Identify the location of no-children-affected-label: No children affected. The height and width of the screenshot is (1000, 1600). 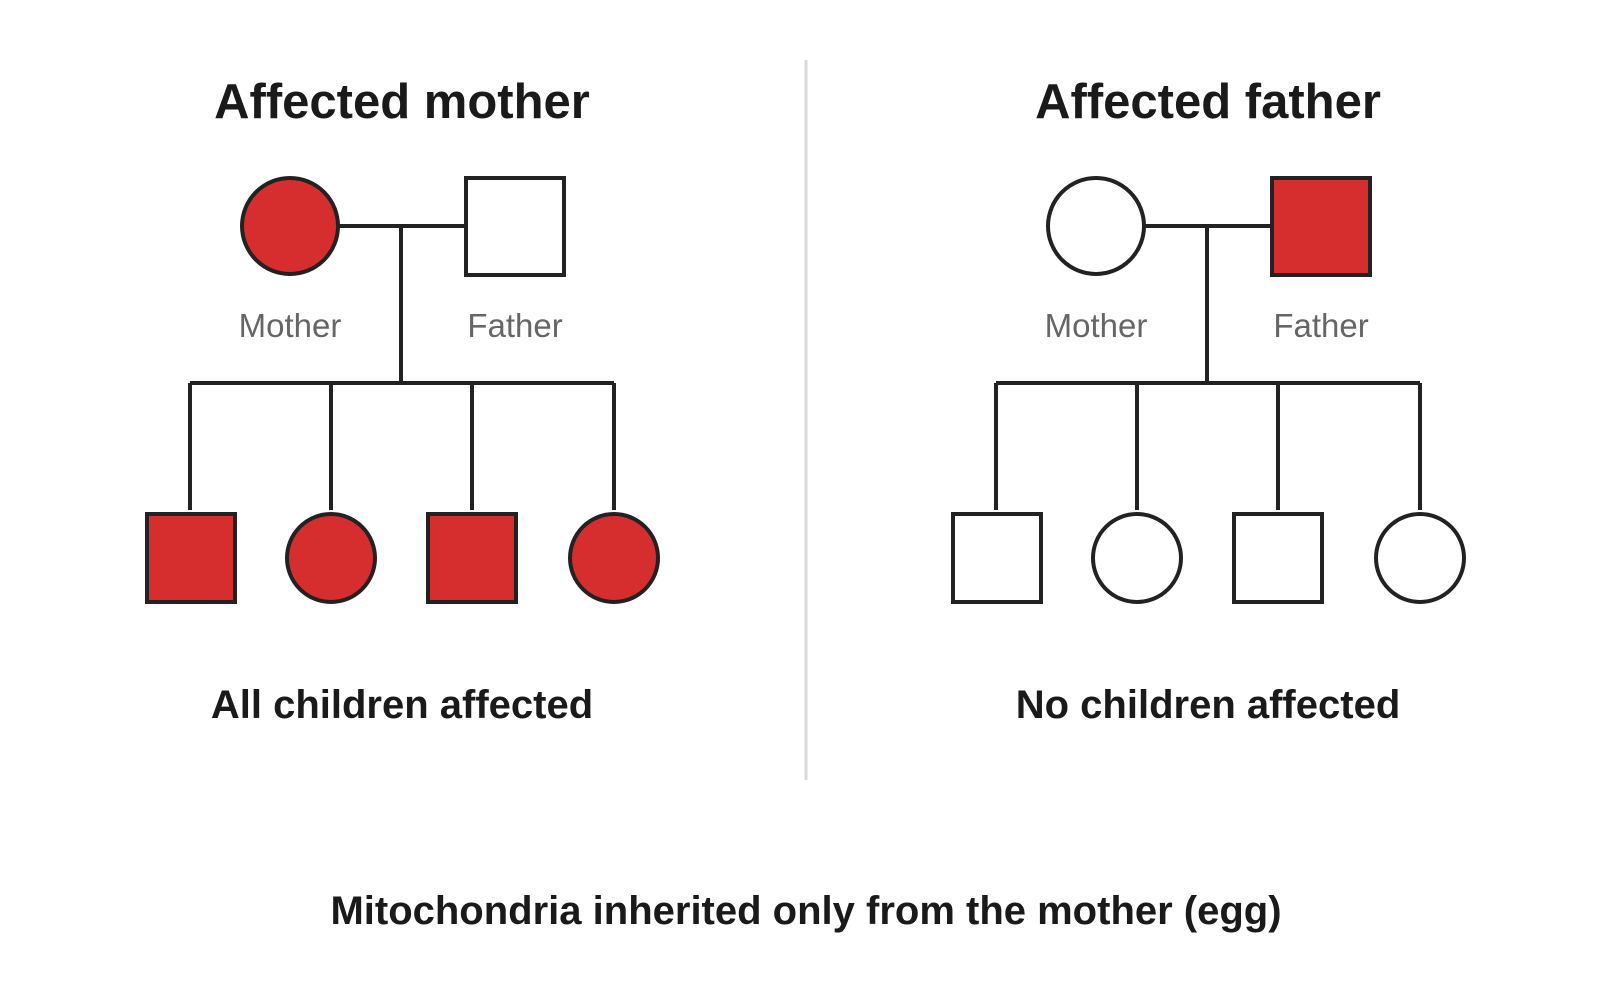
(1208, 705).